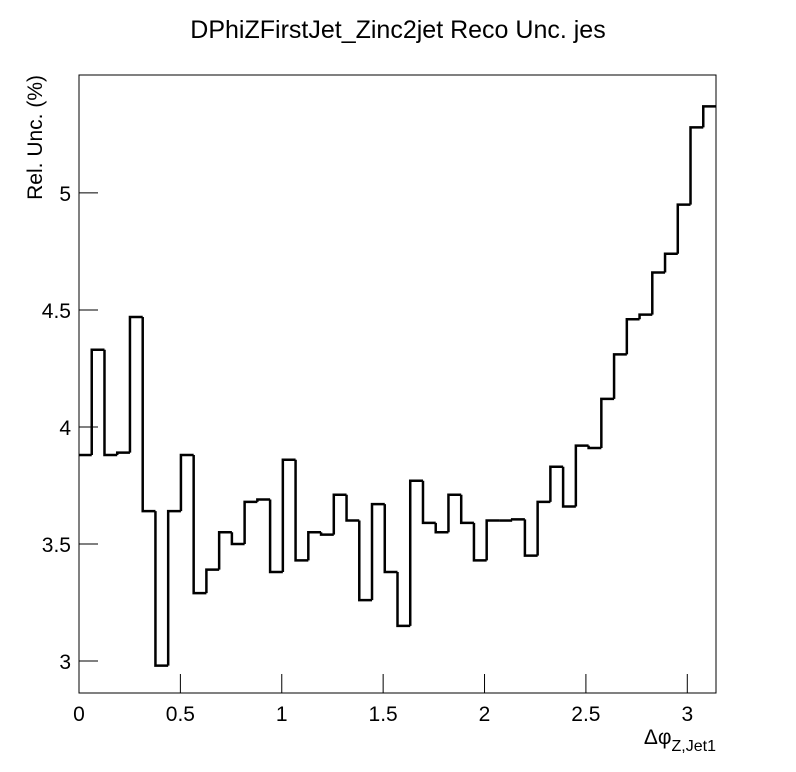 The width and height of the screenshot is (796, 772). I want to click on x-axis-label: ΔφZ,Jet1, so click(680, 740).